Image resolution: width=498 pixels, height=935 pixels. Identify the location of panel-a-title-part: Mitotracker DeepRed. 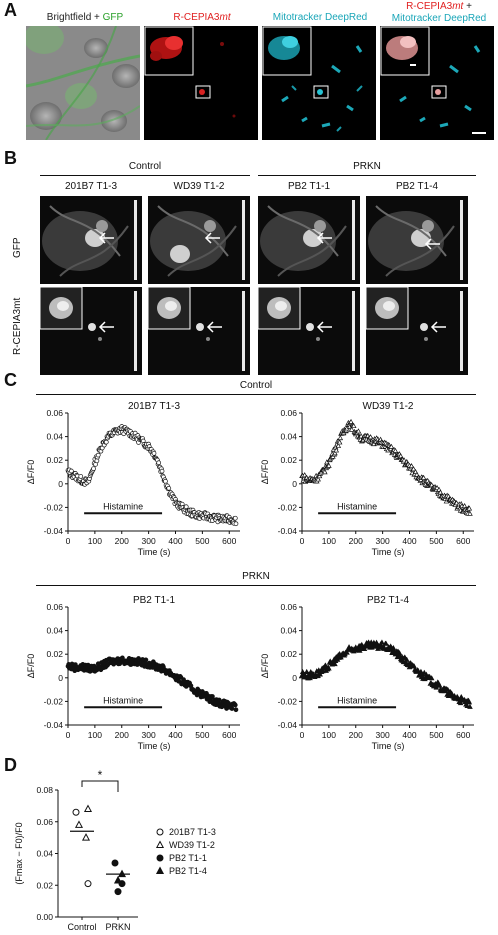
(320, 17).